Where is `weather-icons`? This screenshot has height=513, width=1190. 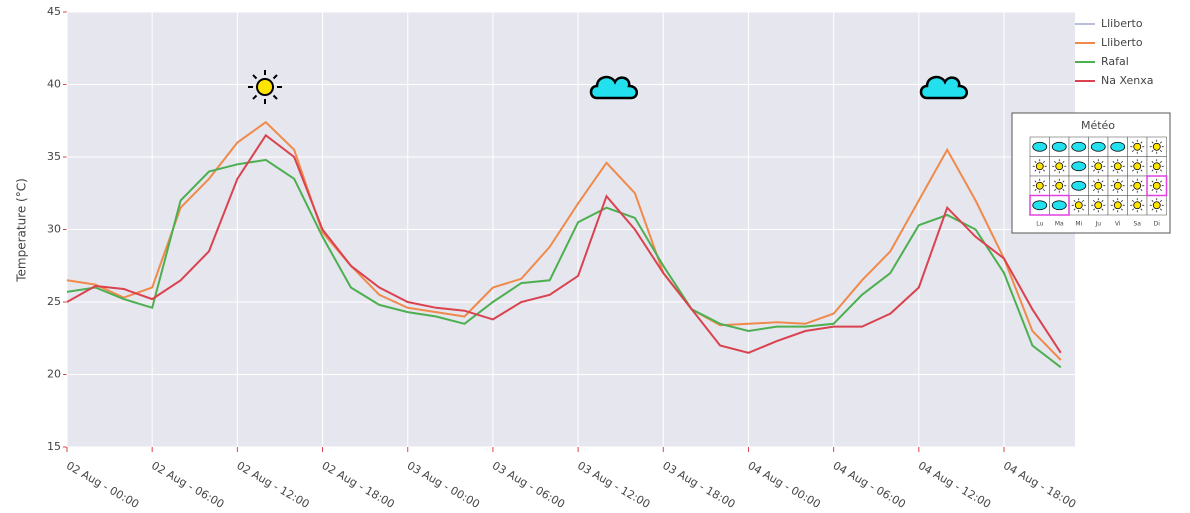
weather-icons is located at coordinates (608, 87).